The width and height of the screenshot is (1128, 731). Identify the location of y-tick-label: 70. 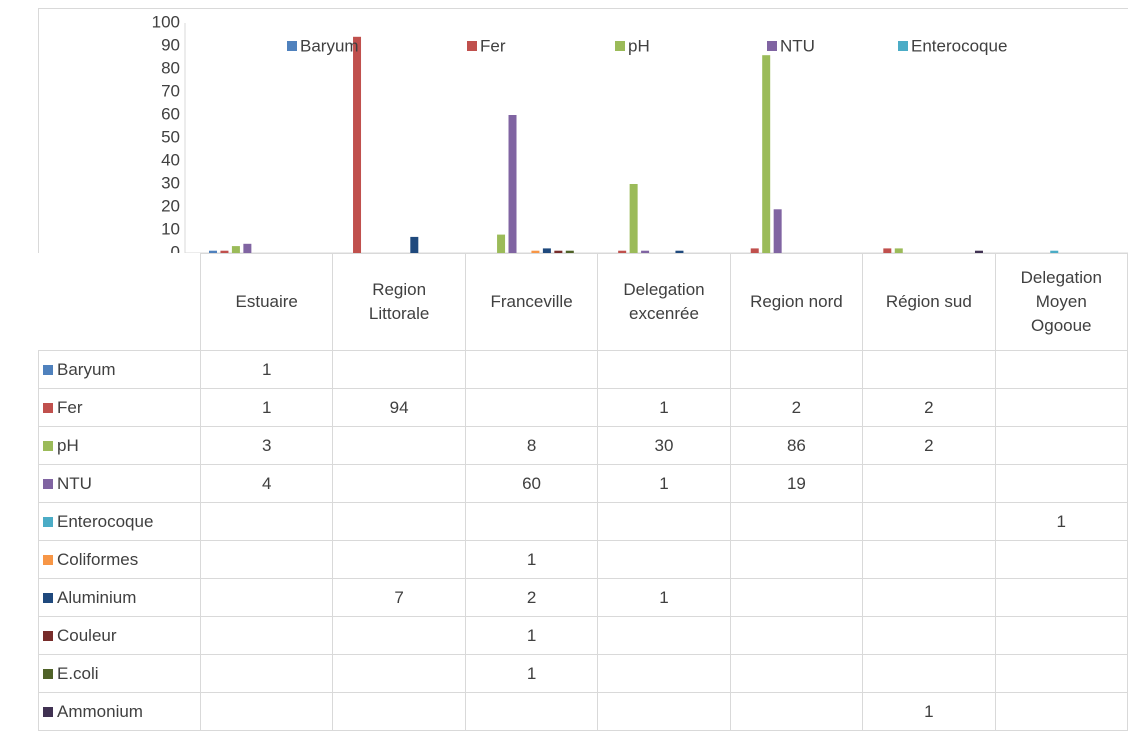
(170, 90).